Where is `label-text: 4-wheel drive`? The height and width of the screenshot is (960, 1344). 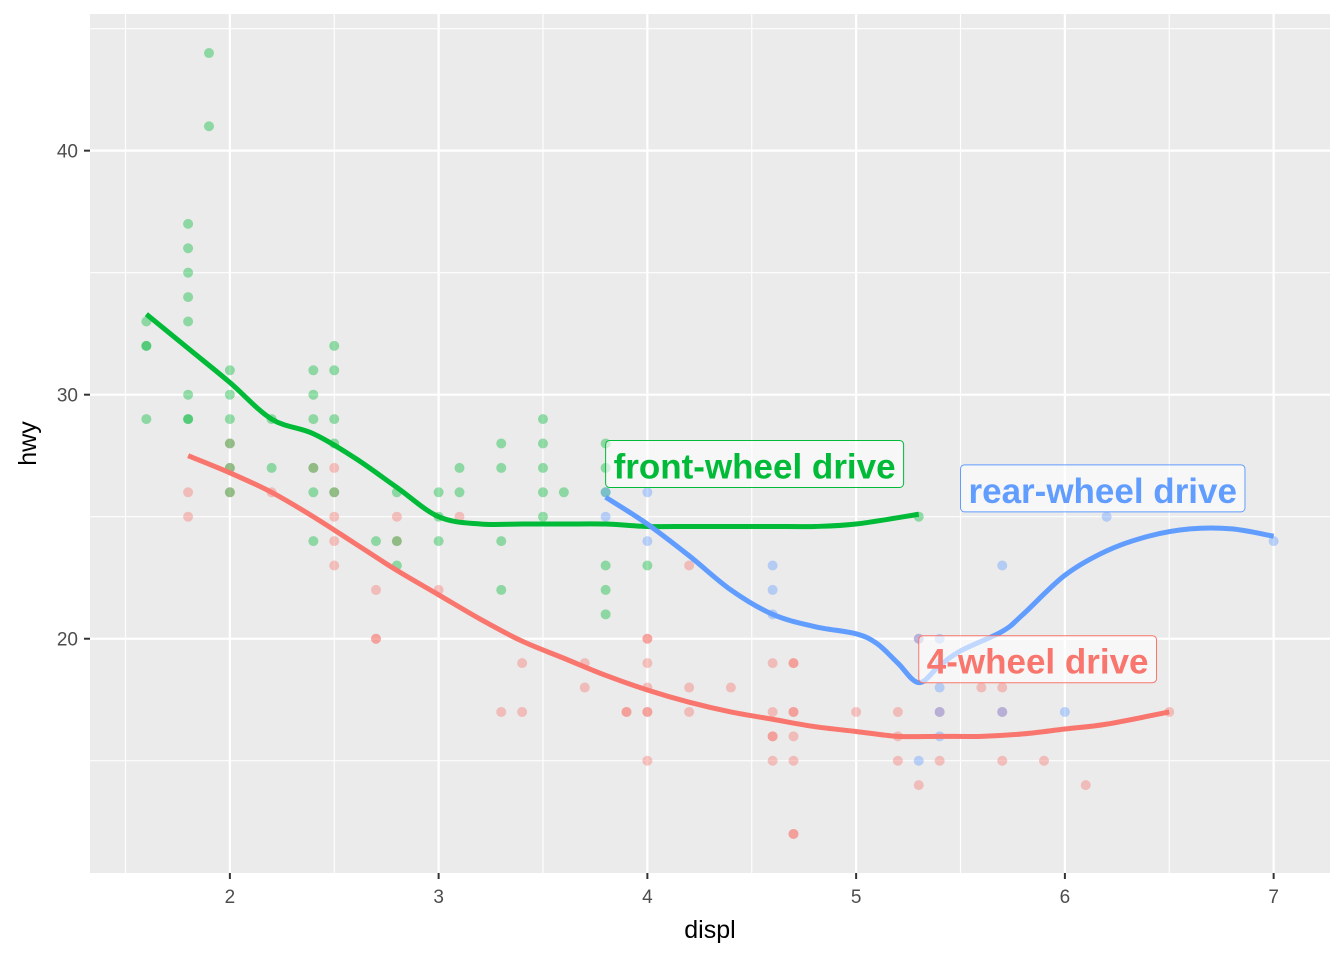
label-text: 4-wheel drive is located at coordinates (1038, 662).